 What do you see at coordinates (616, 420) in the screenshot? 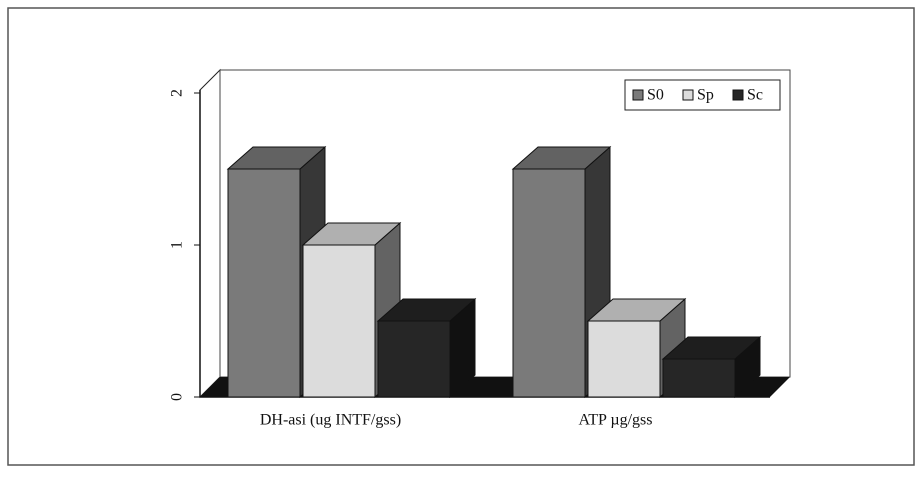
I see `x-tick-label: ATP µg/gss` at bounding box center [616, 420].